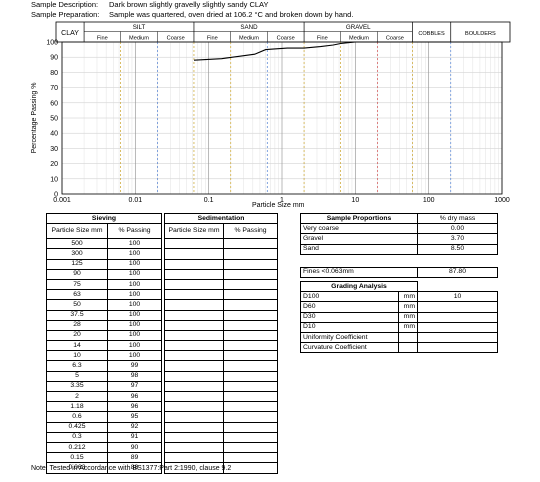 The image size is (540, 482). Describe the element at coordinates (54, 164) in the screenshot. I see `y-tick-label: 20` at that location.